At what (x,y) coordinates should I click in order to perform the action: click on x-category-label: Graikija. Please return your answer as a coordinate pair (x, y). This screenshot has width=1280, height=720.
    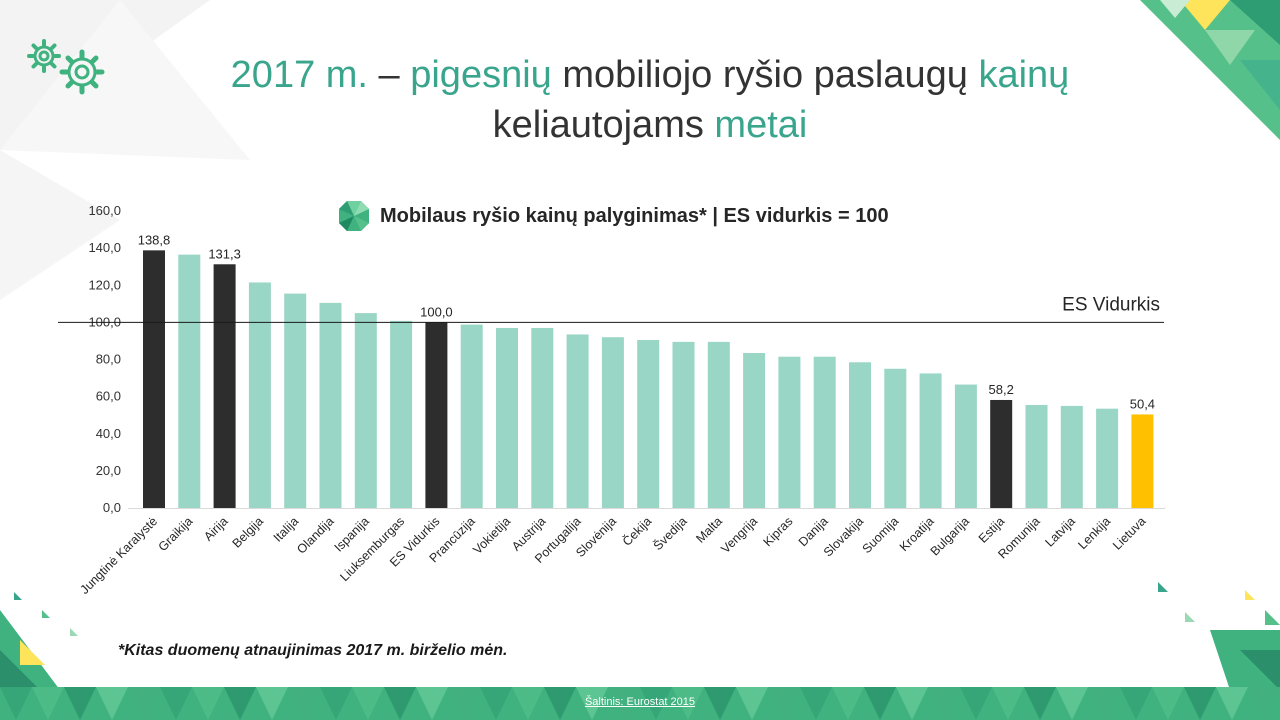
    Looking at the image, I should click on (176, 534).